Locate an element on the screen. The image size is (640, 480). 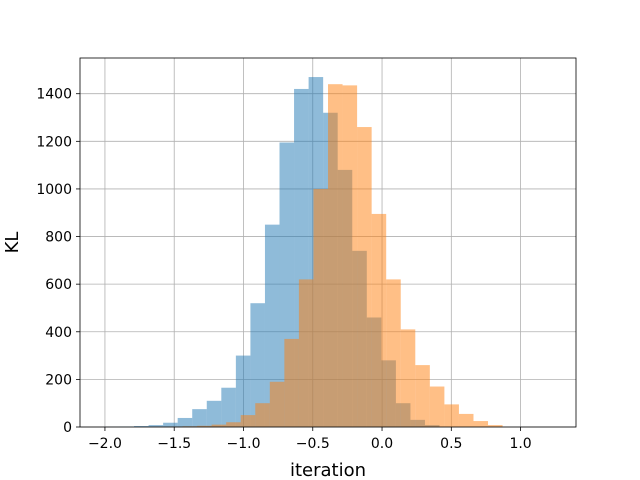
y-axis-ticks: 0 200 400 600 800 1000 1200 1400 is located at coordinates (58, 261).